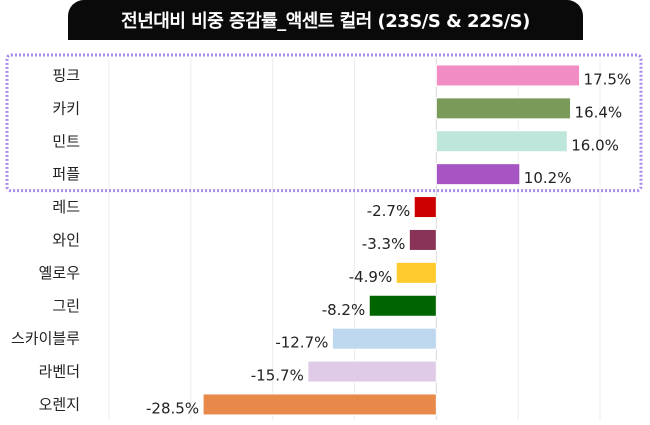 This screenshot has height=425, width=650. Describe the element at coordinates (45, 339) in the screenshot. I see `category-label: 스카이블루` at that location.